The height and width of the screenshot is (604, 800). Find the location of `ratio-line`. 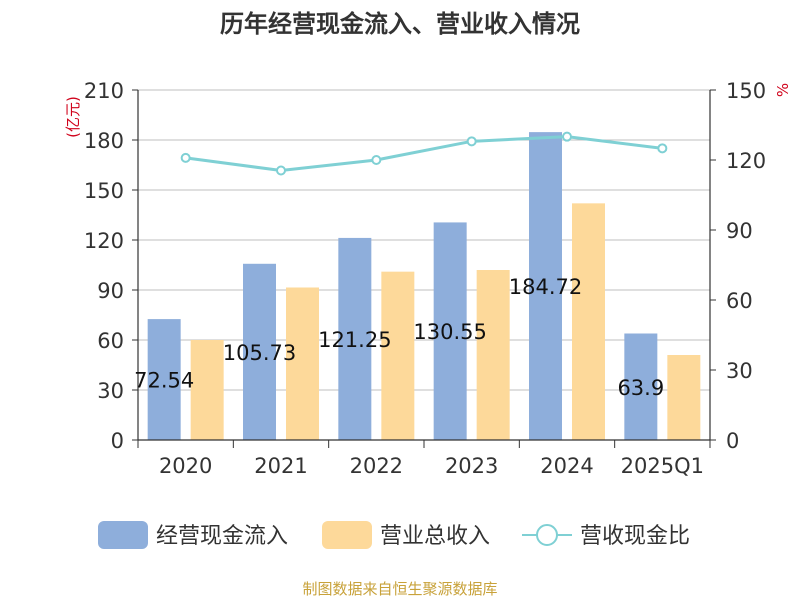

ratio-line is located at coordinates (424, 154).